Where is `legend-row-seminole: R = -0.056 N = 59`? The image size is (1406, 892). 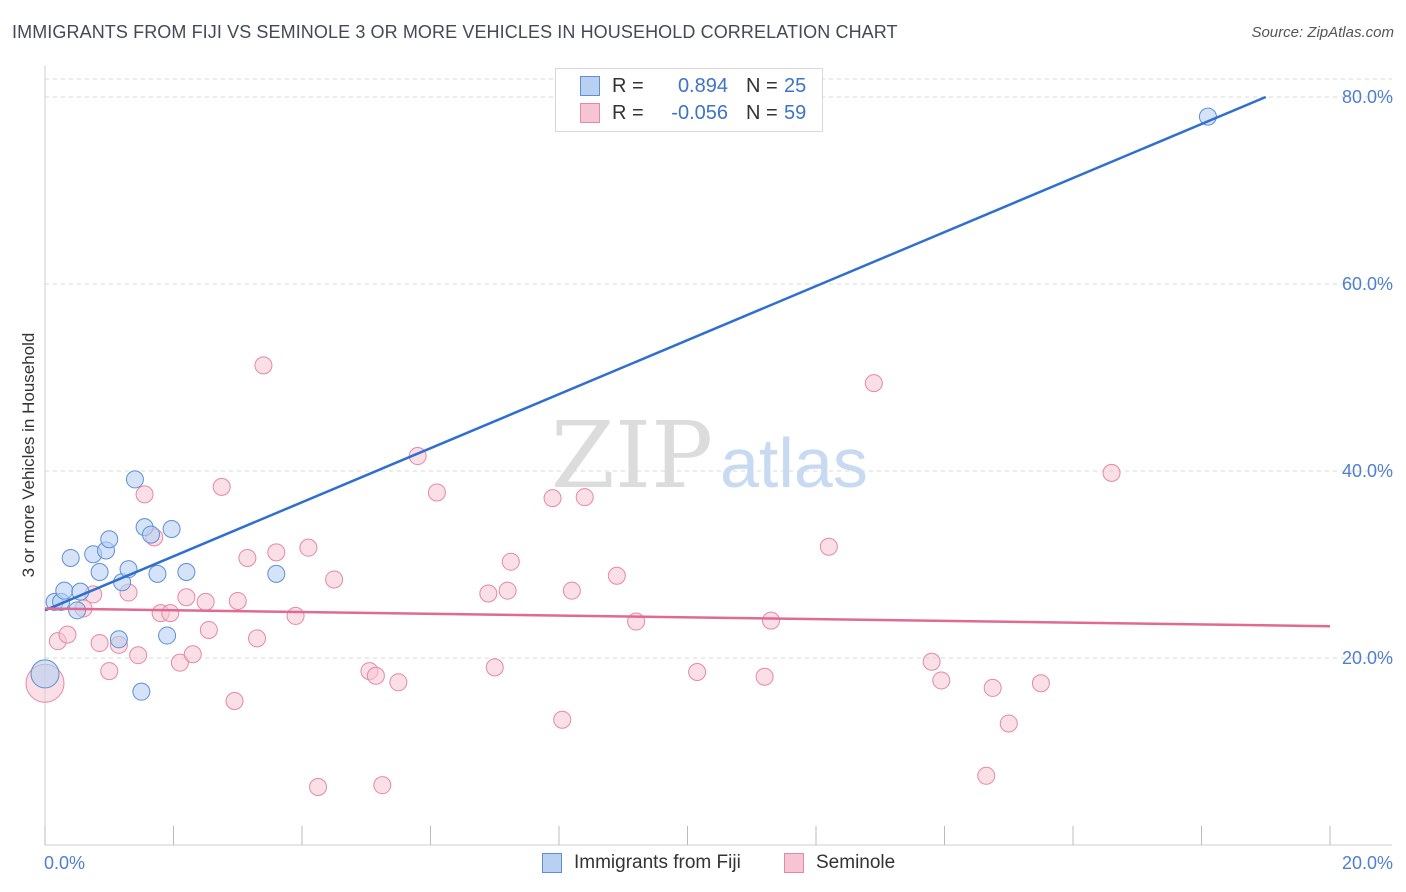 legend-row-seminole: R = -0.056 N = 59 is located at coordinates (693, 113).